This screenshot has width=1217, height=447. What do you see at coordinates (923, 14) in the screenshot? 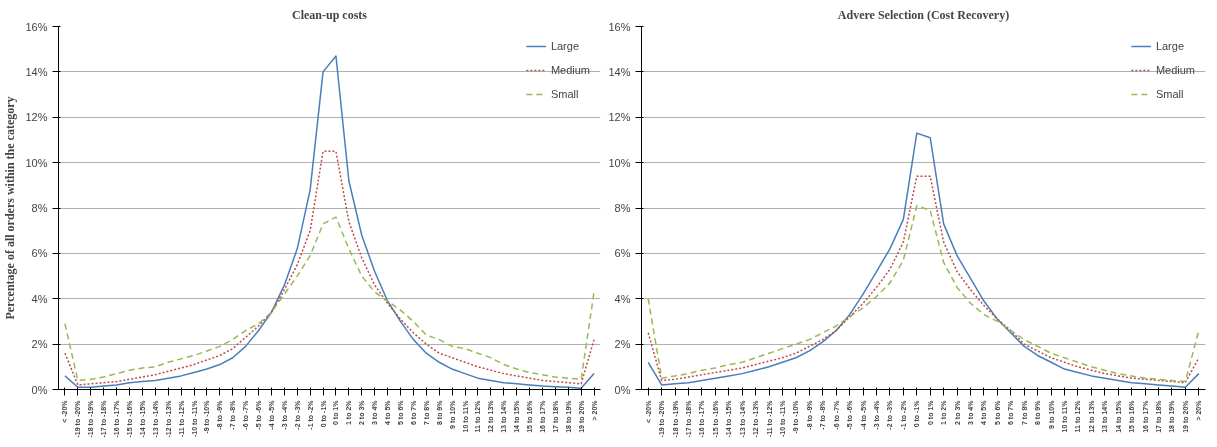
I see `chart-title: Advere Selection (Cost Recovery)` at bounding box center [923, 14].